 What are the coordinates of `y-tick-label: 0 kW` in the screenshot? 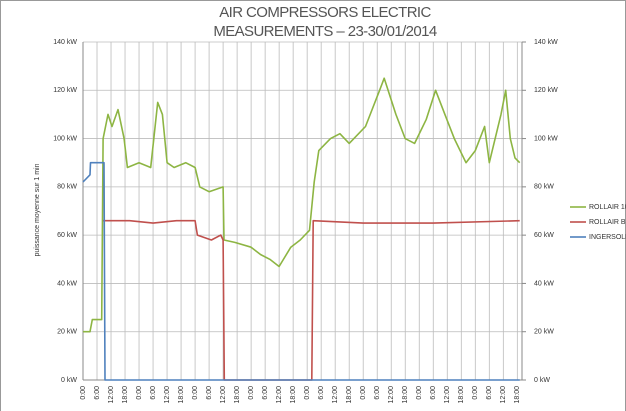 It's located at (69, 380).